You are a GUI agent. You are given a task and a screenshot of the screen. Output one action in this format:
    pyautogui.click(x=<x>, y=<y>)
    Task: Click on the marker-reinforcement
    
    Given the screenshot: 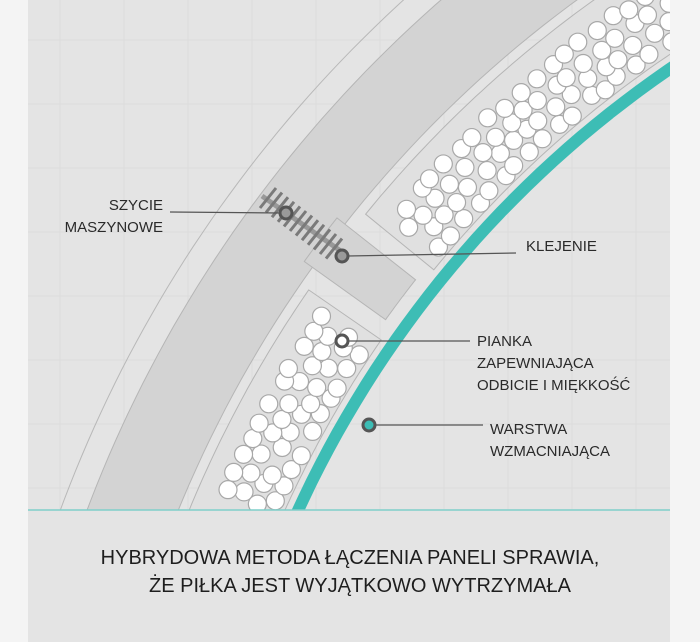 What is the action you would take?
    pyautogui.click(x=369, y=425)
    